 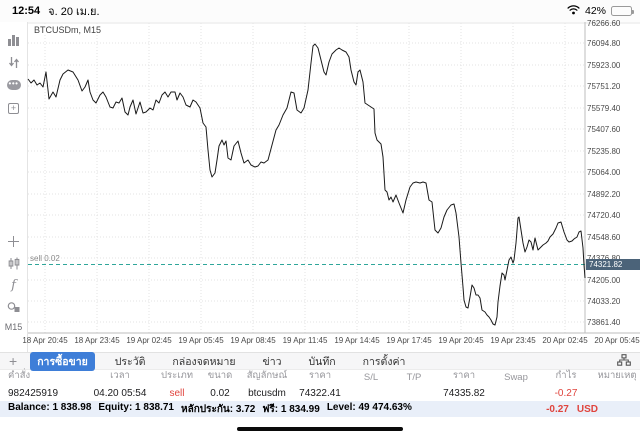 I want to click on account-summary-segment: ฟรี: 1 834.99, so click(x=291, y=409).